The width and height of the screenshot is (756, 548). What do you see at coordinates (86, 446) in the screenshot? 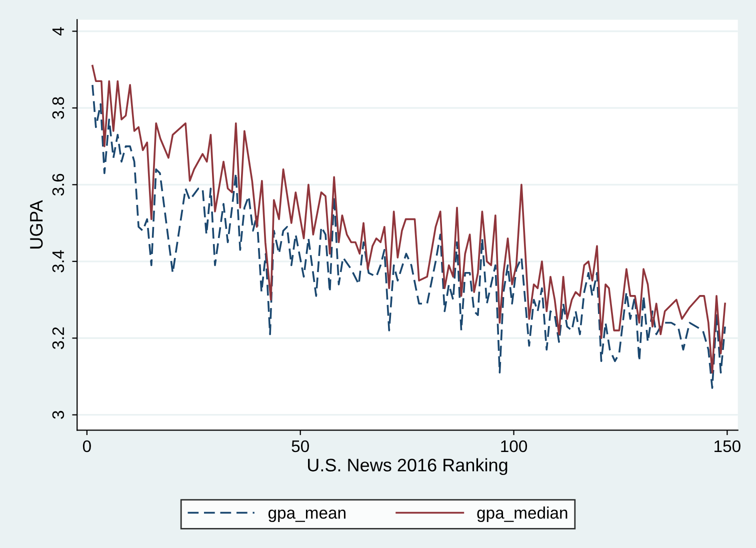
I see `x-tick-label: 0` at bounding box center [86, 446].